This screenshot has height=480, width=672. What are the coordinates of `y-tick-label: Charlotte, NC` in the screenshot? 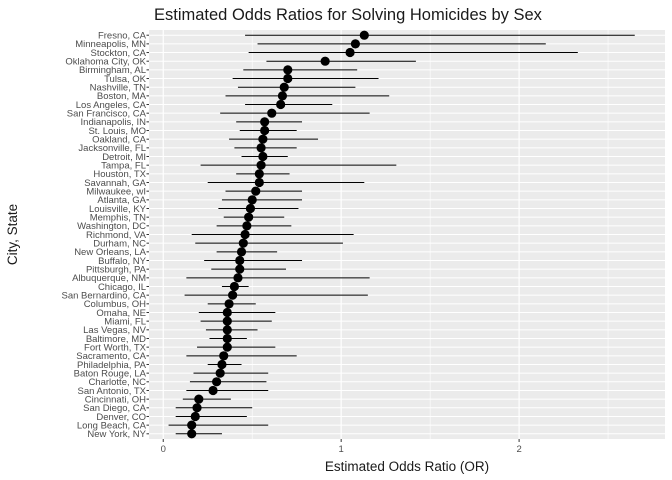 It's located at (117, 382).